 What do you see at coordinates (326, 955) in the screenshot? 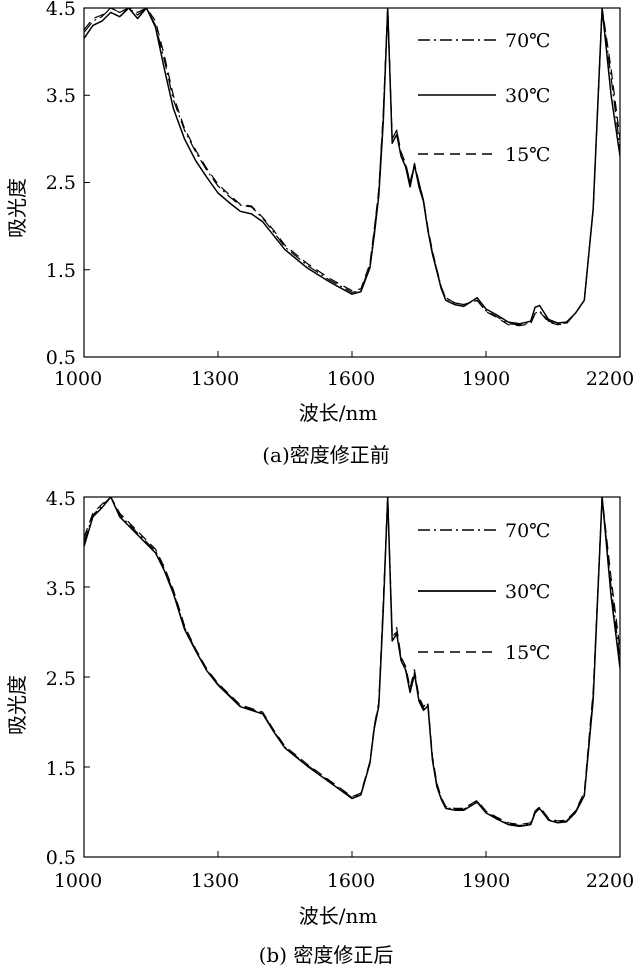
I see `caption-b: (b) 密度修正后` at bounding box center [326, 955].